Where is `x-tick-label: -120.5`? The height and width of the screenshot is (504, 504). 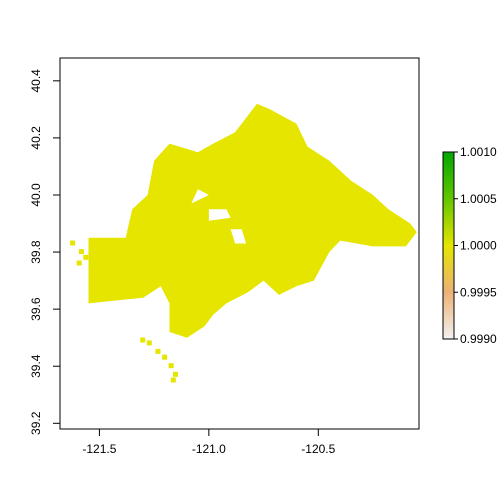
x-tick-label: -120.5 is located at coordinates (318, 449).